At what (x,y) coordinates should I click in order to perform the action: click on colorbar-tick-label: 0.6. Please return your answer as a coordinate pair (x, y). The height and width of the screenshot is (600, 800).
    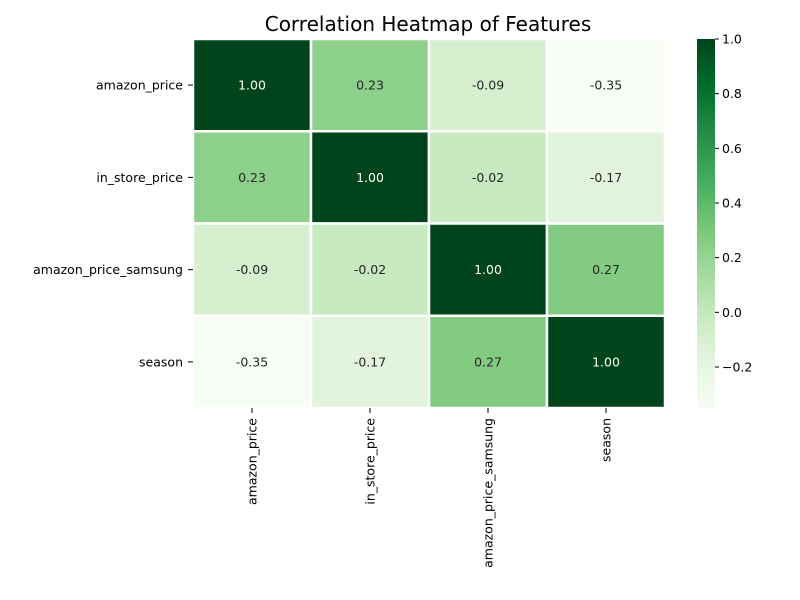
    Looking at the image, I should click on (732, 148).